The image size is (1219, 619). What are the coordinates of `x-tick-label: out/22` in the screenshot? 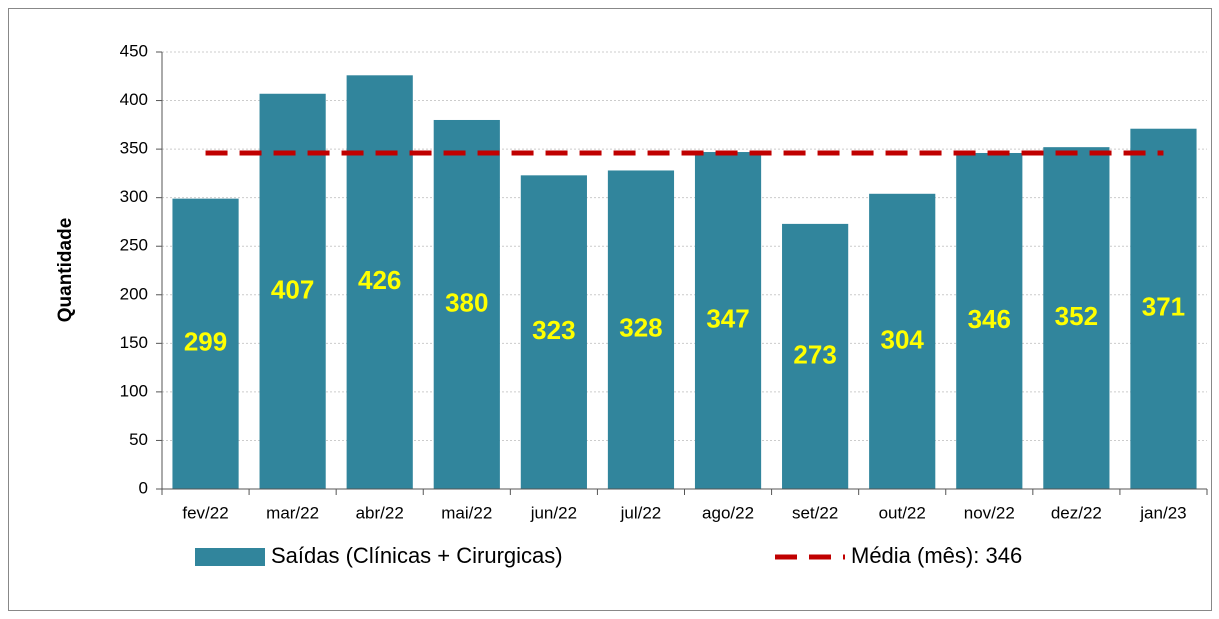 It's located at (902, 512).